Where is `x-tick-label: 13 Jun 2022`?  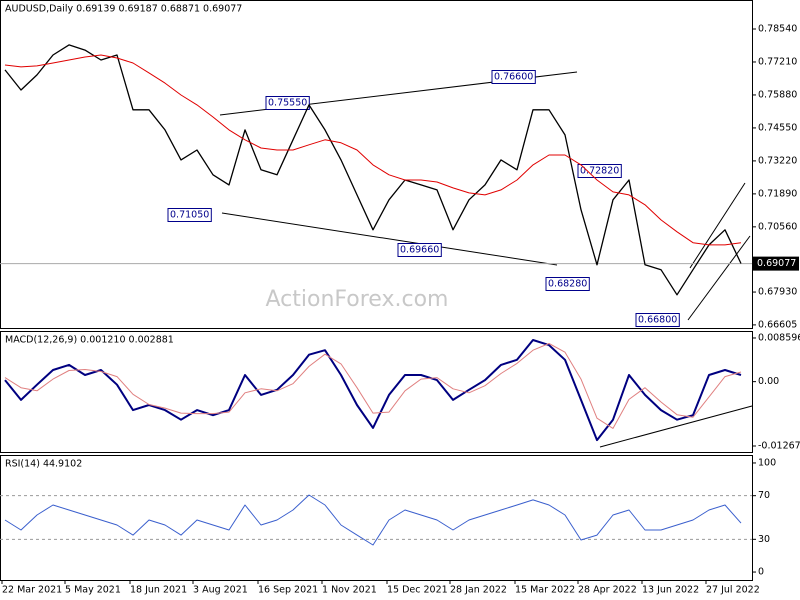
x-tick-label: 13 Jun 2022 is located at coordinates (670, 590).